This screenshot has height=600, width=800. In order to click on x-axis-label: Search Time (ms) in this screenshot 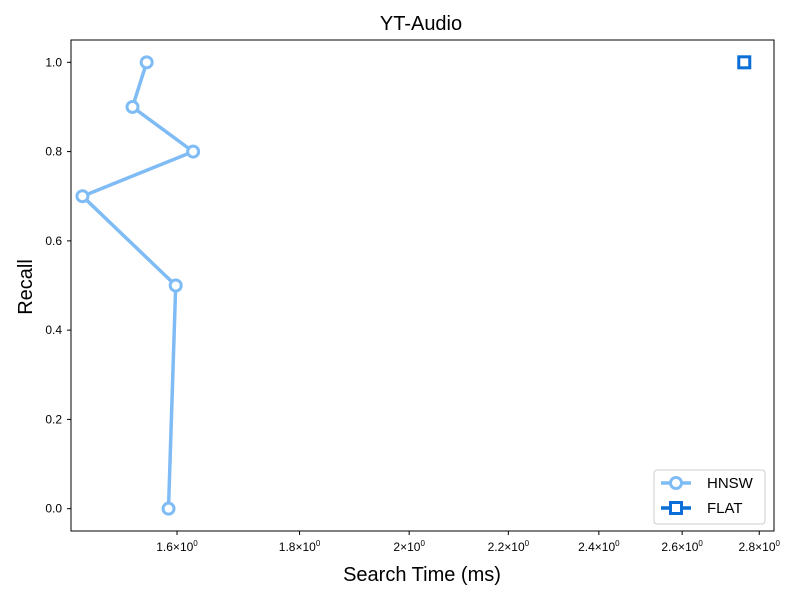, I will do `click(422, 575)`.